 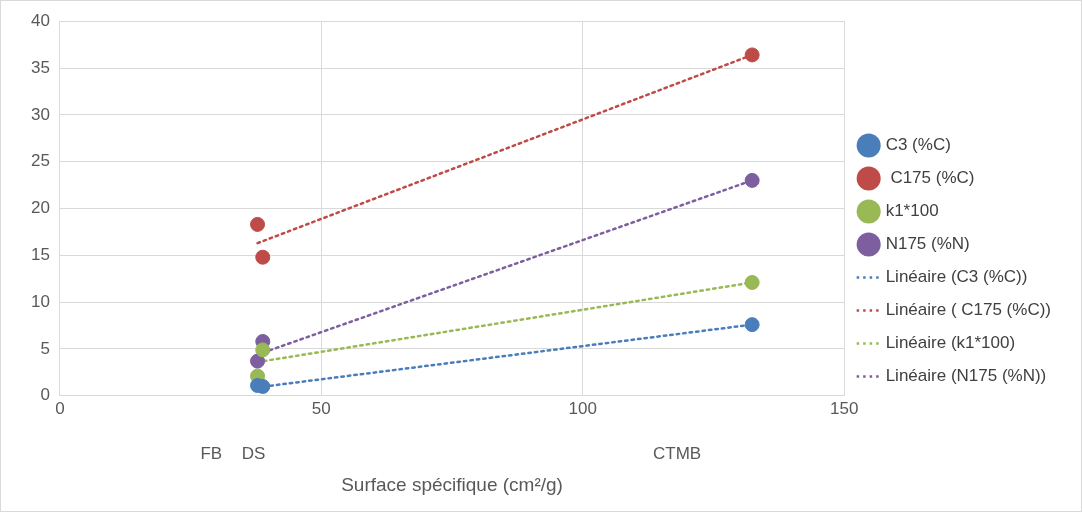 I want to click on x-tick-label: 50, so click(x=321, y=408).